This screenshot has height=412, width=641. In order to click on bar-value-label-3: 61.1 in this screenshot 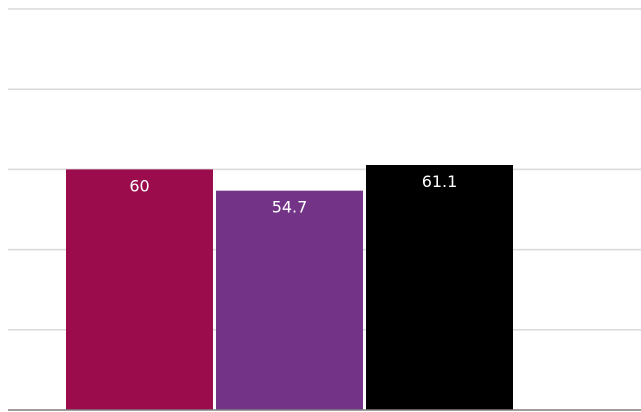, I will do `click(440, 181)`.